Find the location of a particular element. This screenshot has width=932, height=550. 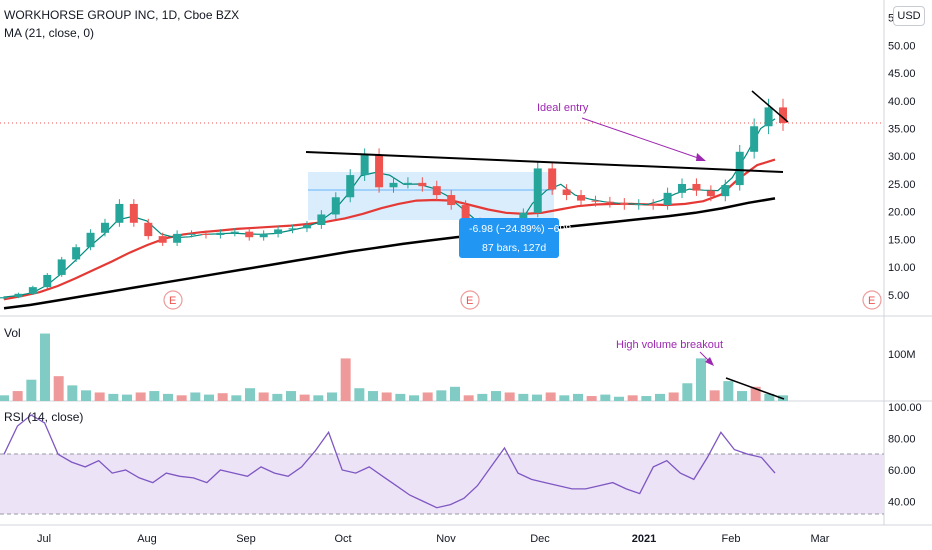

earnings-marker-2: E is located at coordinates (470, 300).